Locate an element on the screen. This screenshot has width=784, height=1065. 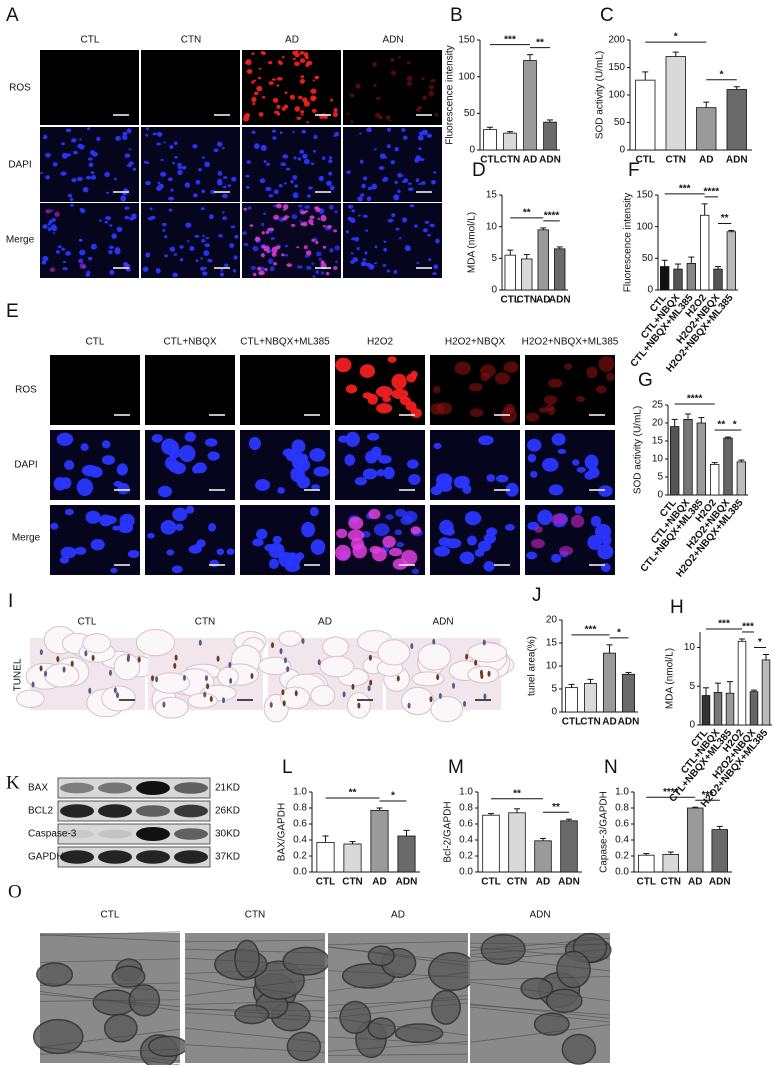
y-tick-label: 0.2 is located at coordinates (622, 856).